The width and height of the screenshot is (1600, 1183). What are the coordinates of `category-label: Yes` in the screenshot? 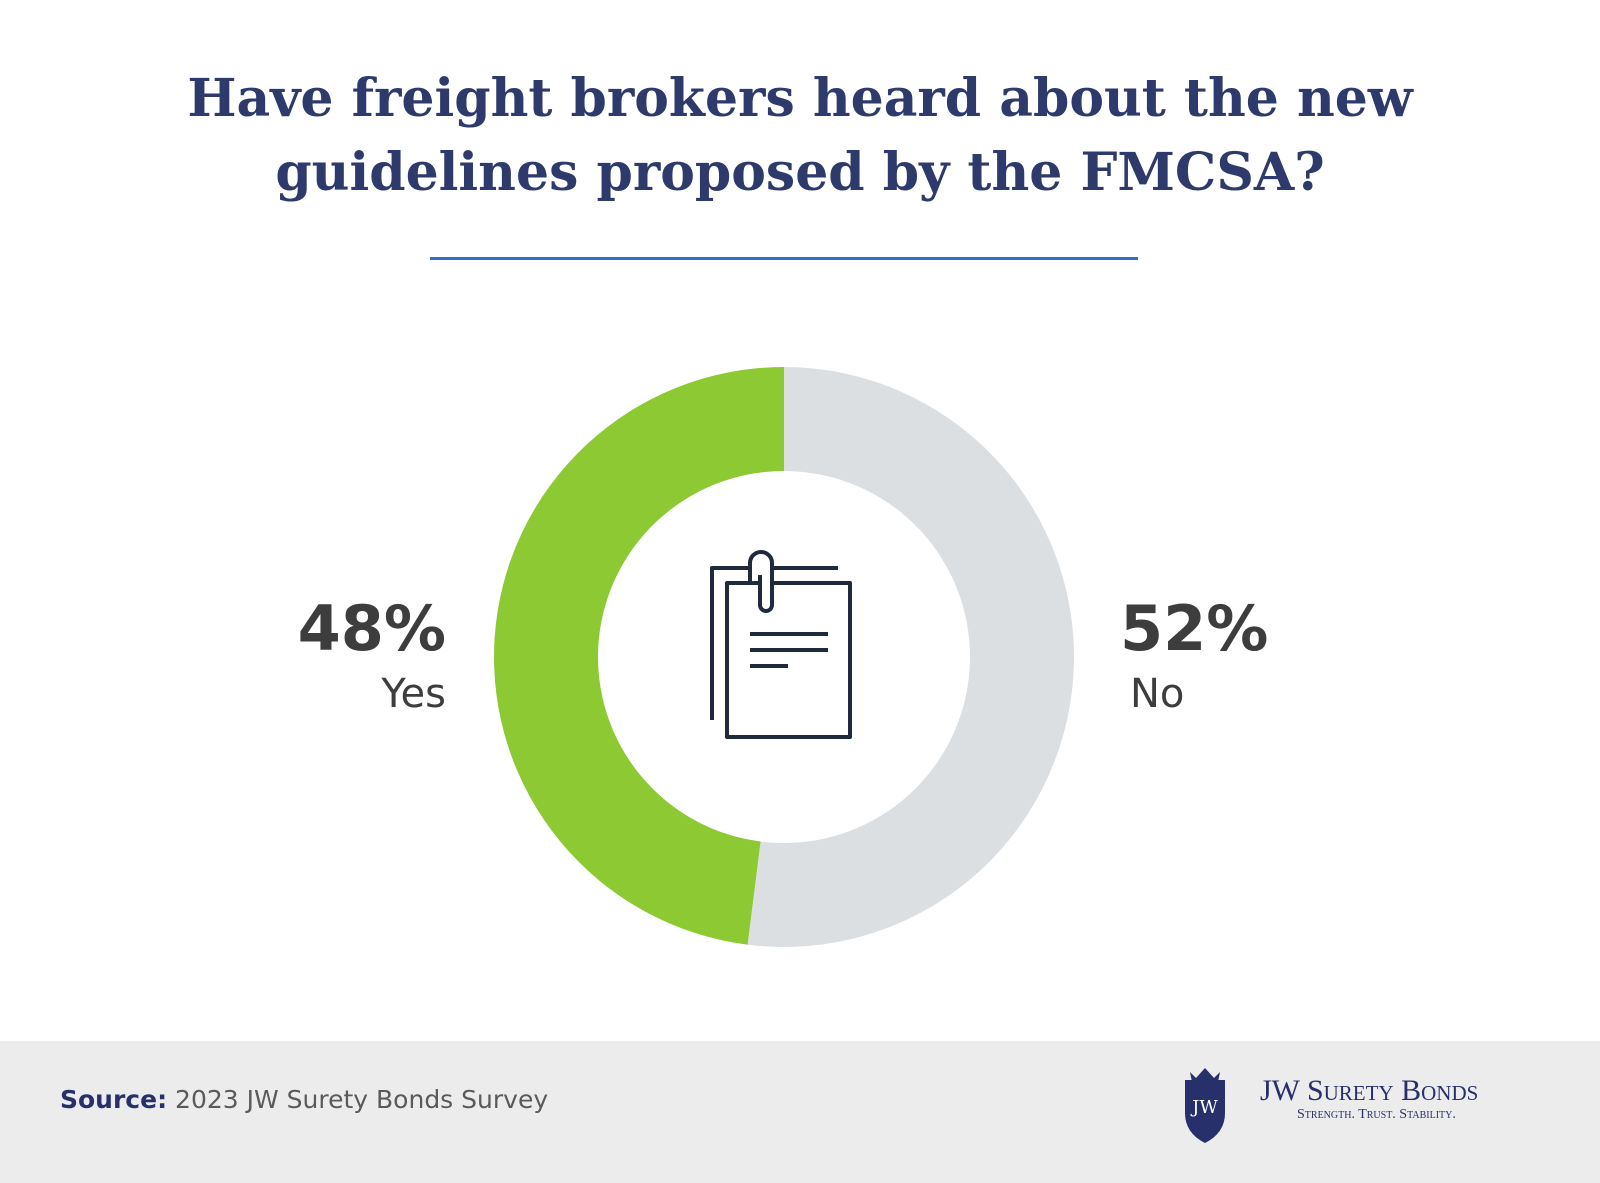 It's located at (413, 694).